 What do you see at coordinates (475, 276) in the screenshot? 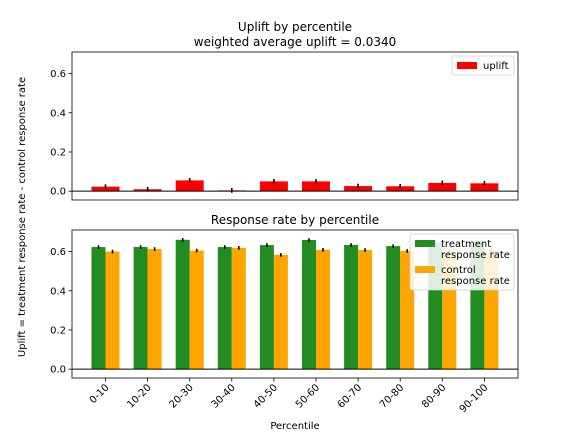
I see `bot-legend-label: control response rate` at bounding box center [475, 276].